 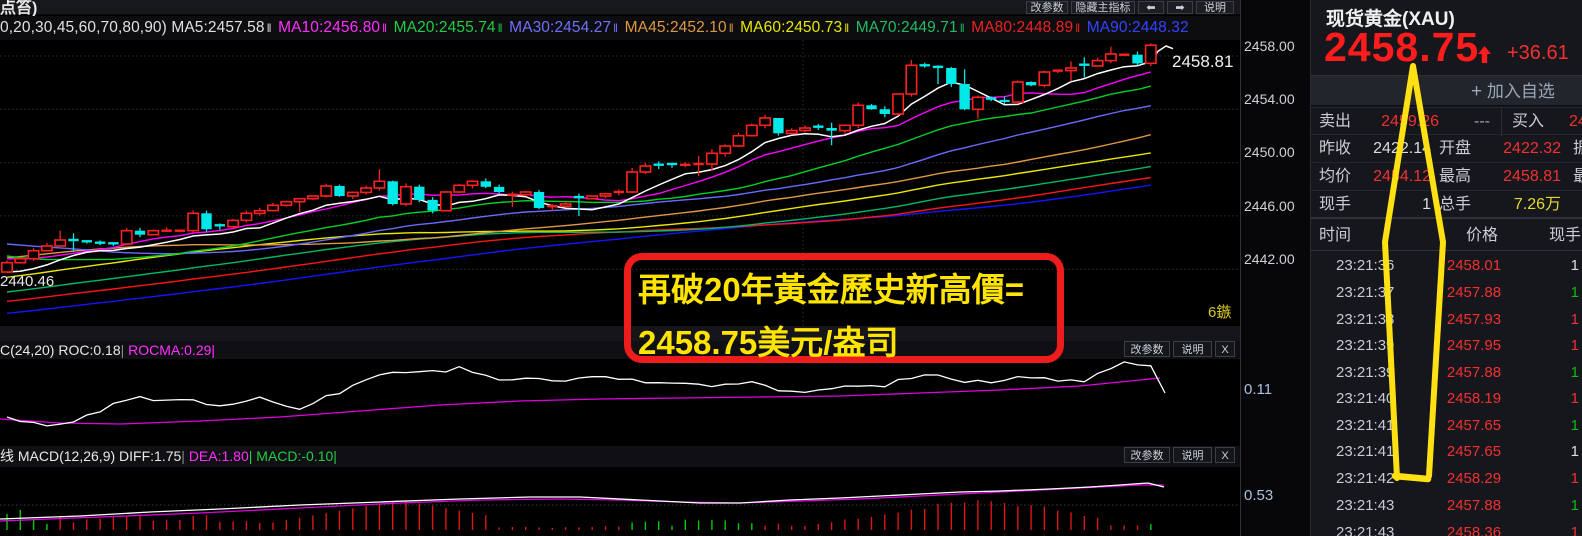 I want to click on svg-text: 2458.81, so click(x=1202, y=61).